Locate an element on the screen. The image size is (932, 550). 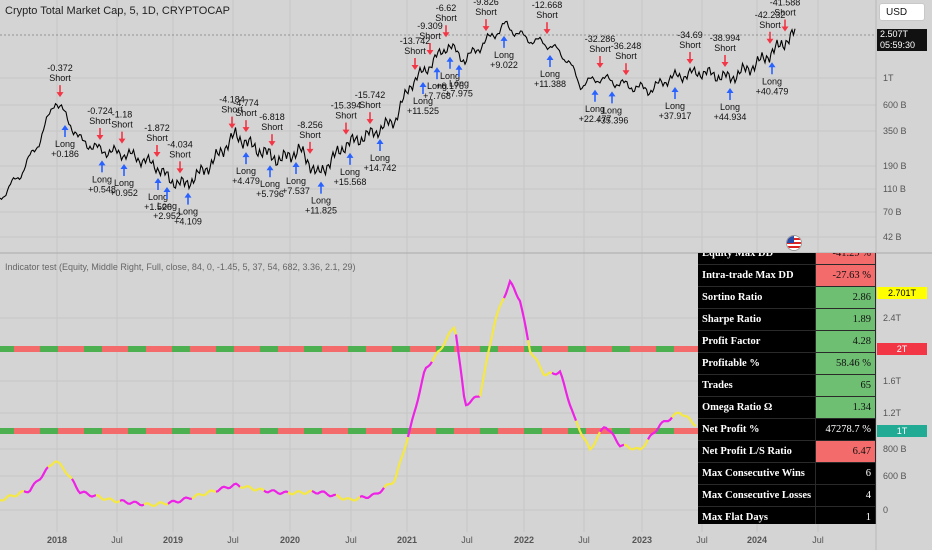
svg-text: +0.952 is located at coordinates (124, 193).